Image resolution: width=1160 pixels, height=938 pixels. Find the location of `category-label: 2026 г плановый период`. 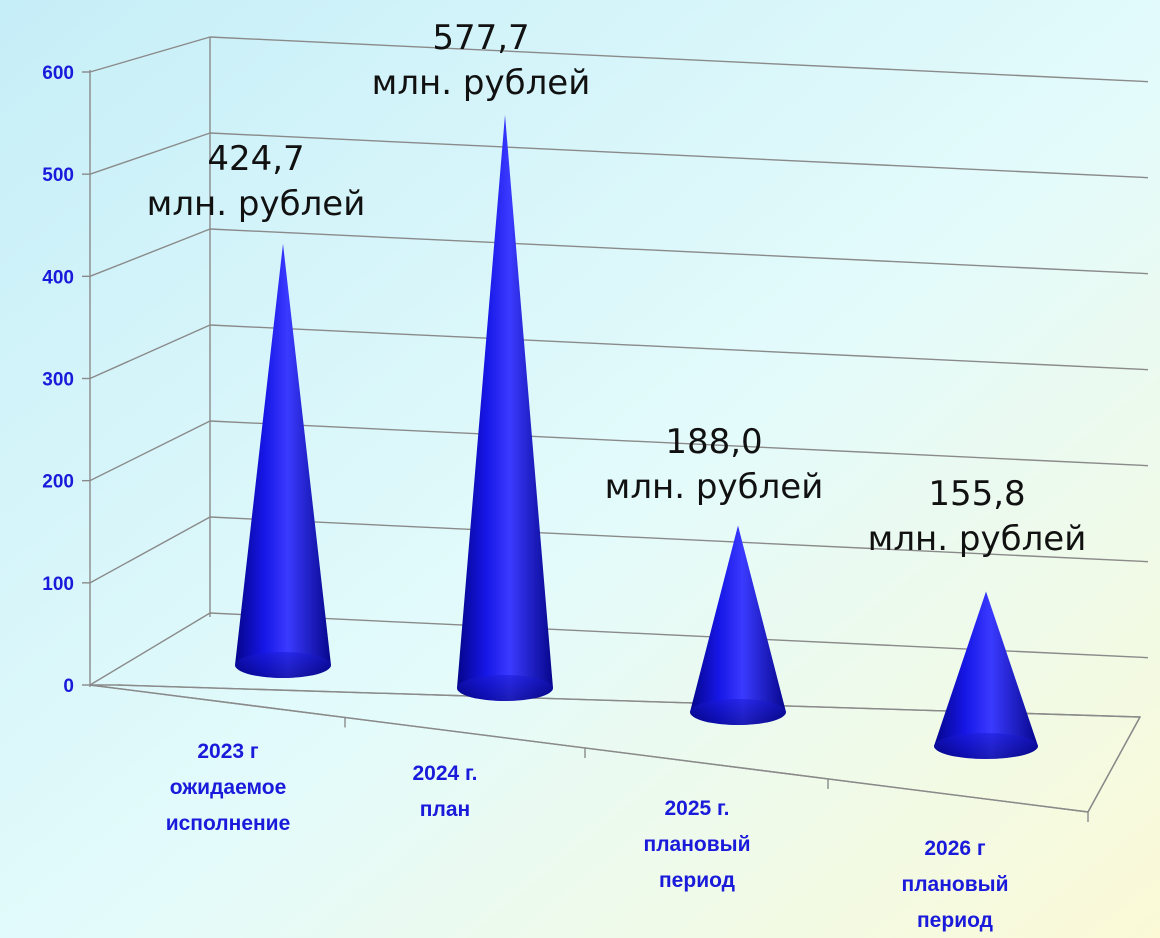

category-label: 2026 г плановый период is located at coordinates (955, 884).